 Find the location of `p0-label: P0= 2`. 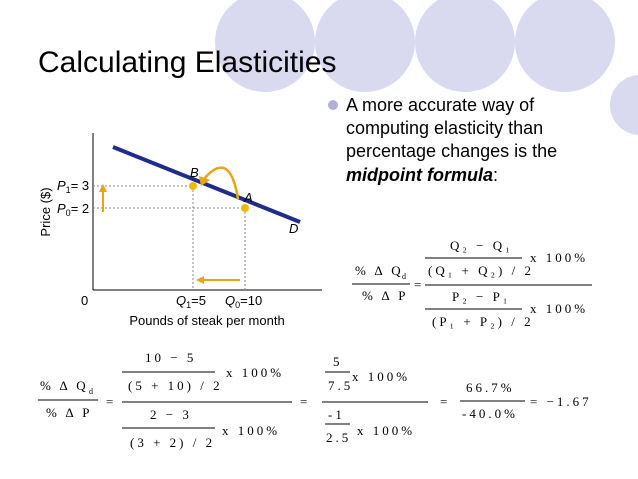

p0-label: P0= 2 is located at coordinates (73, 209).